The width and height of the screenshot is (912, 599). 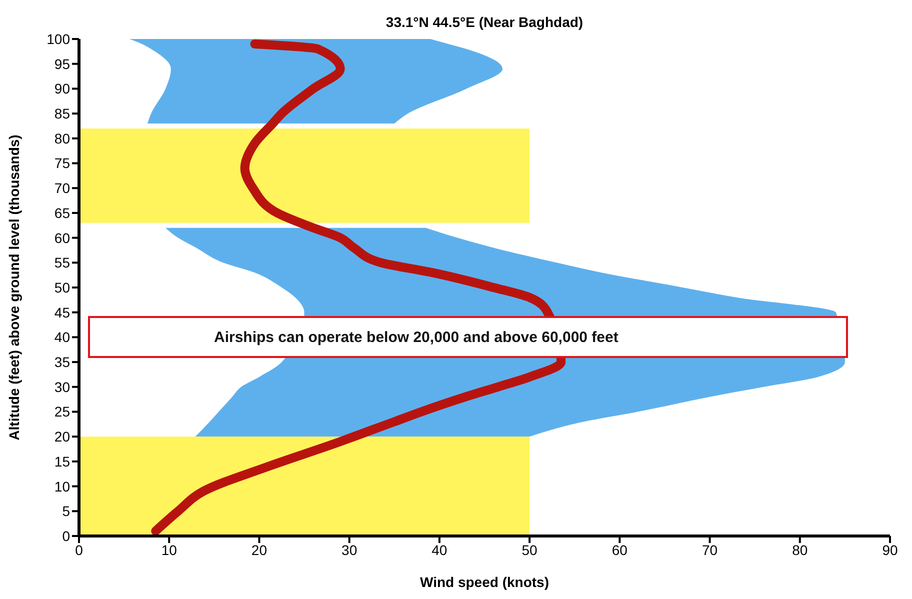 I want to click on y-tick-label: 5, so click(x=66, y=511).